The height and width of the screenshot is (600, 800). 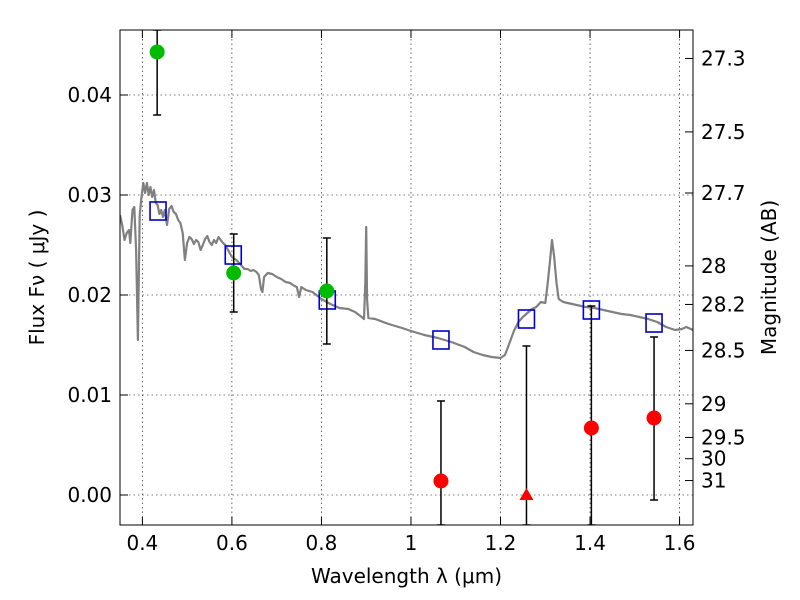 I want to click on x-tick-label: 0.6, so click(x=232, y=543).